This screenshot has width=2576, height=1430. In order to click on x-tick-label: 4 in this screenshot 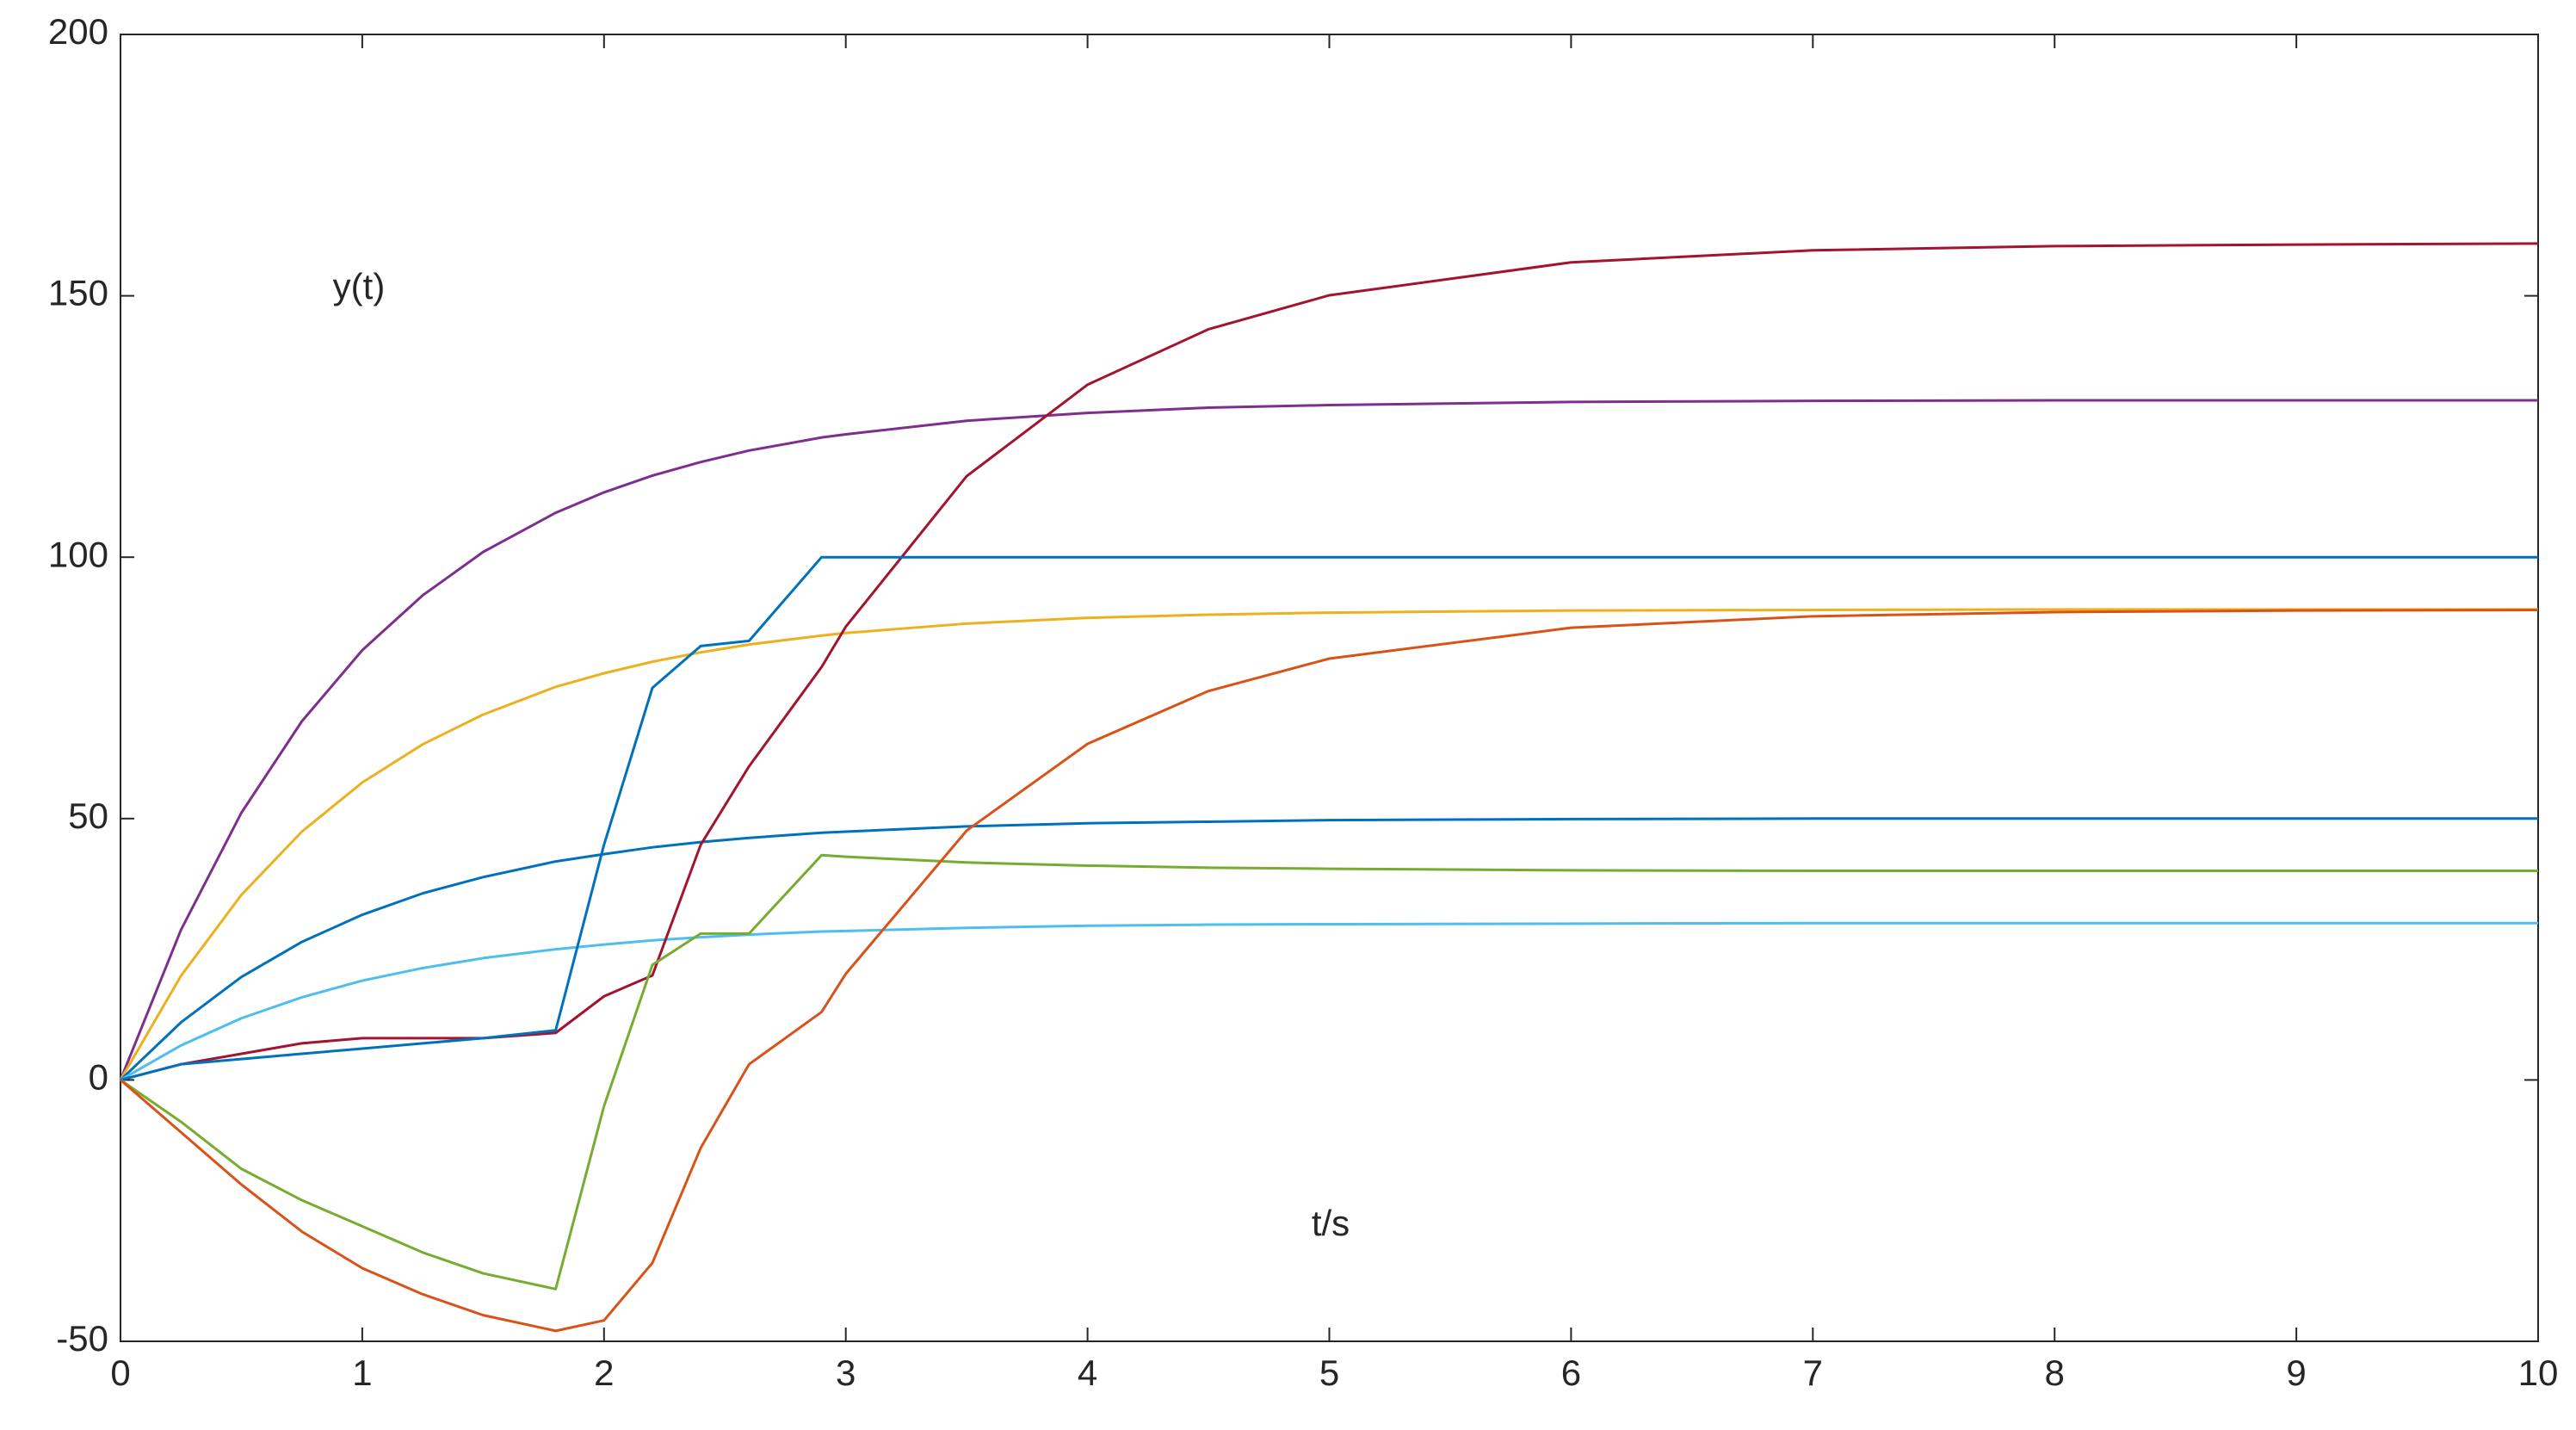, I will do `click(1087, 1373)`.